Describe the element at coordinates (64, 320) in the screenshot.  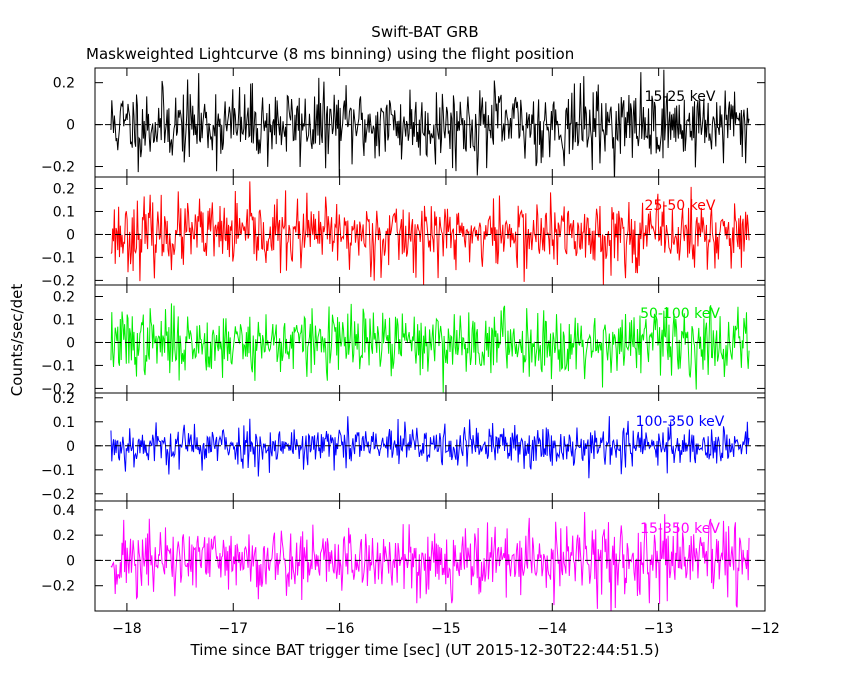
I see `ytick-label-2-1: 0.1` at that location.